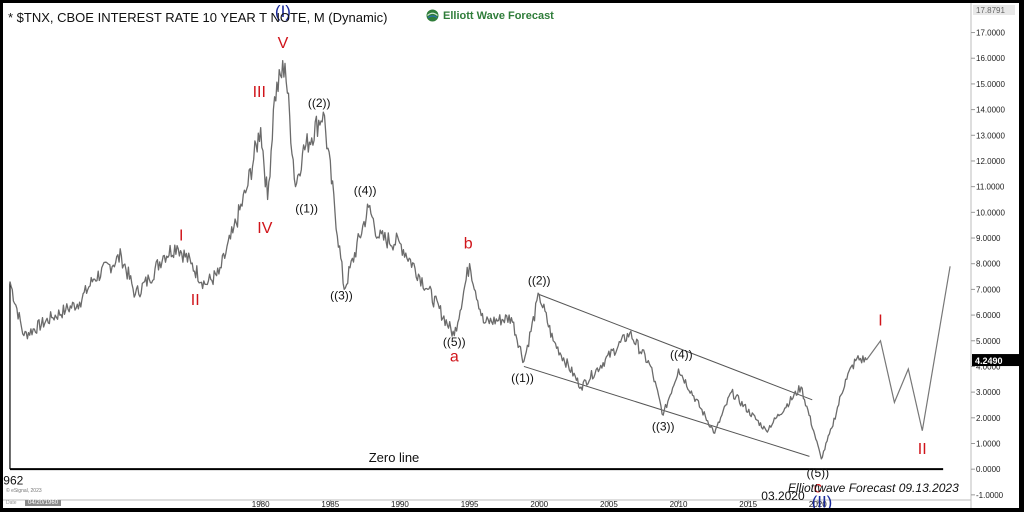  I want to click on brand-name: Elliott Wave Forecast, so click(498, 15).